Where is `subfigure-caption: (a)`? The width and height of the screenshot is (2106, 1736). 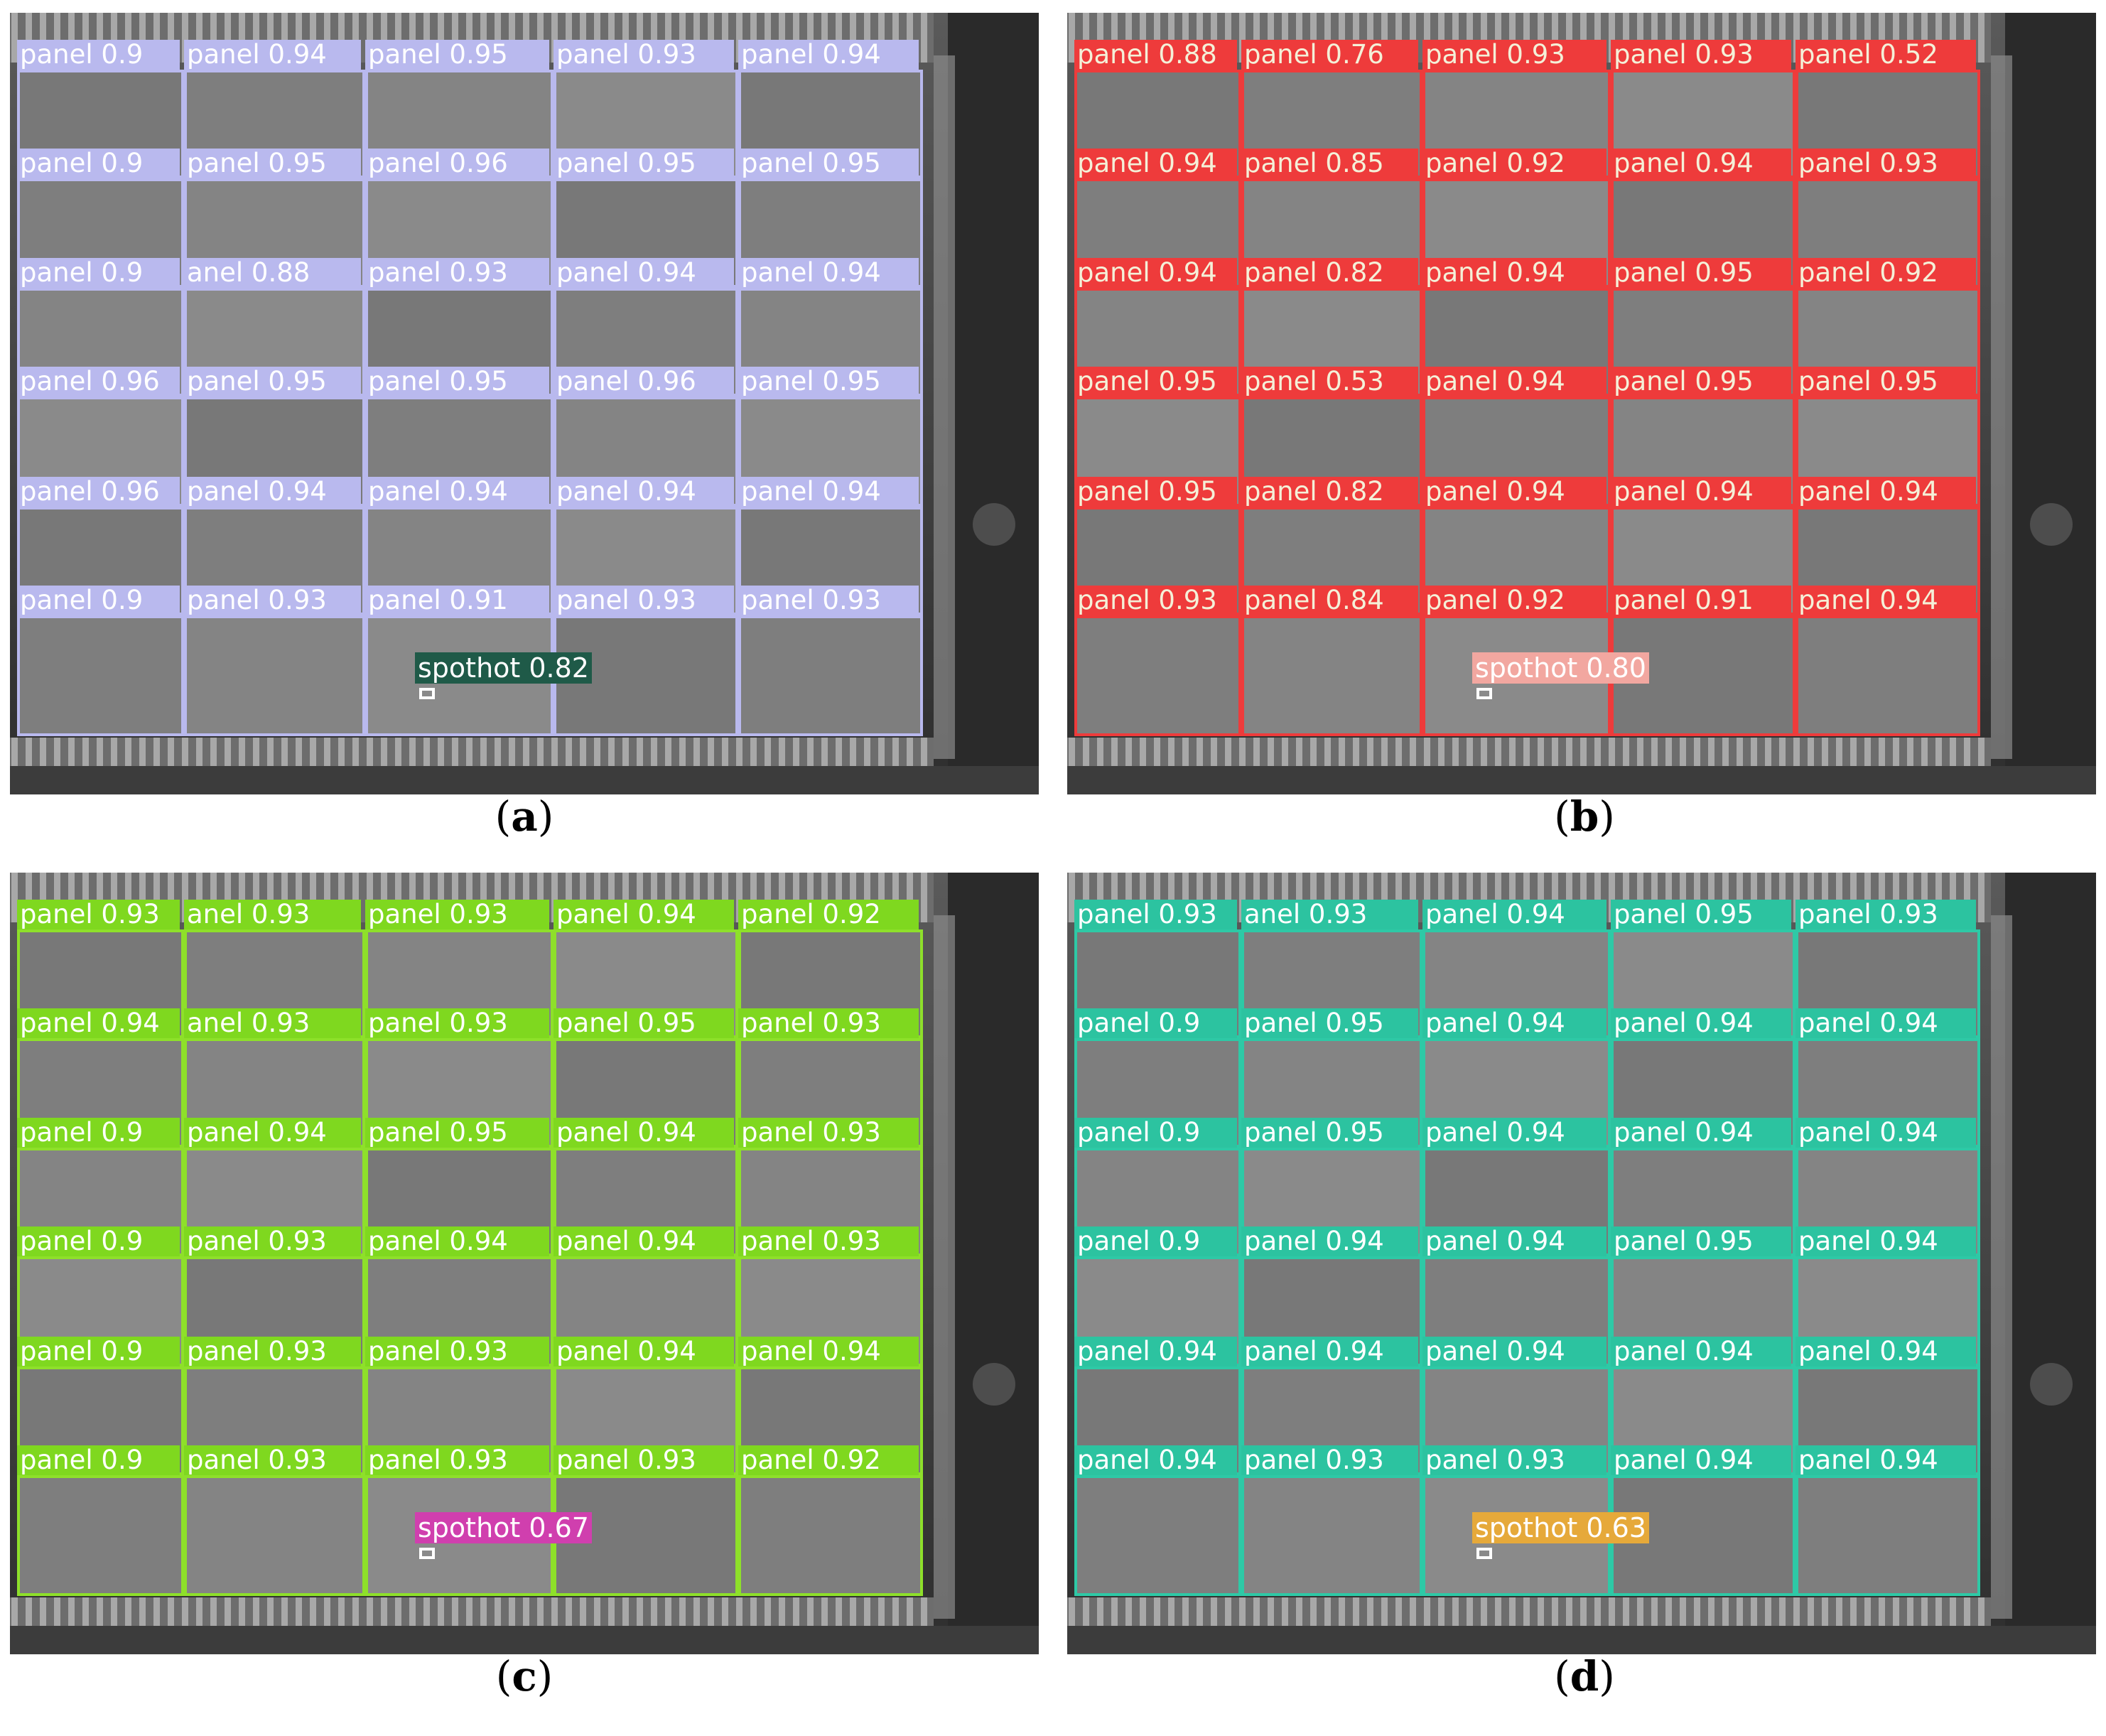 subfigure-caption: (a) is located at coordinates (524, 816).